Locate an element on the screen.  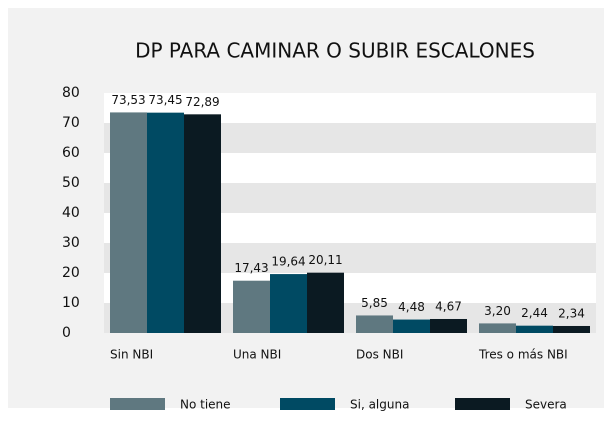
legend-label: No tiene is located at coordinates (205, 405).